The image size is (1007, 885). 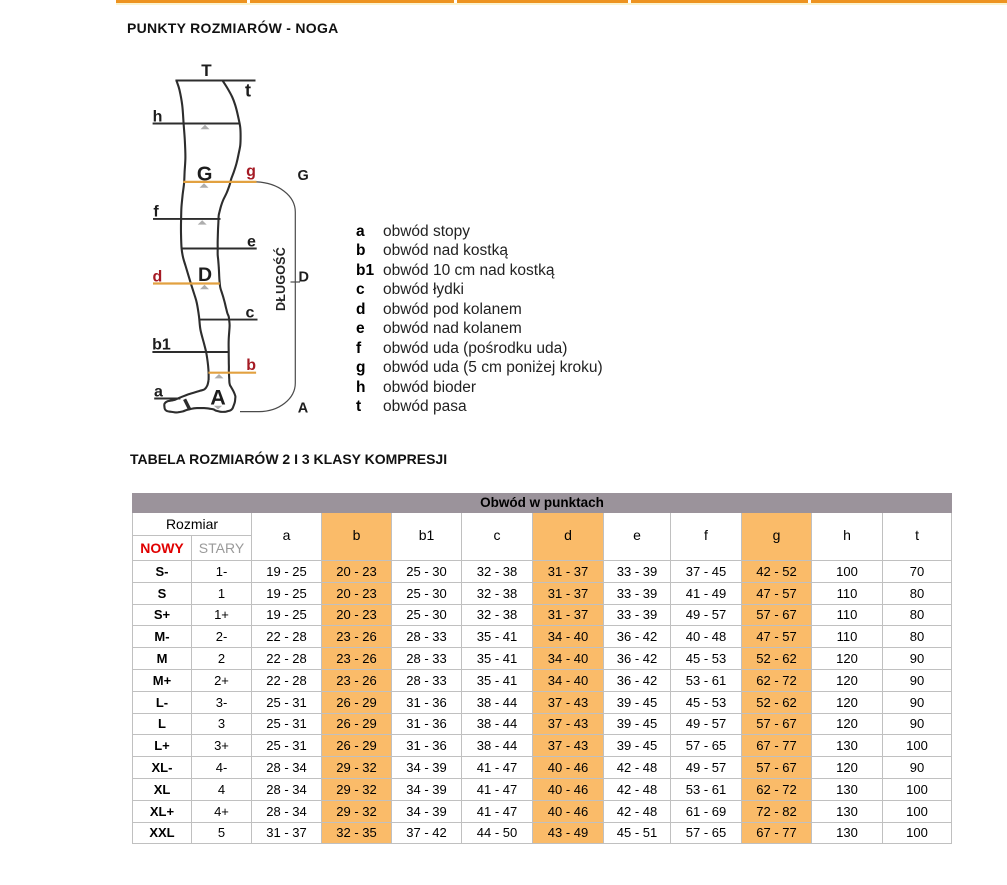 I want to click on svg-text: b1, so click(x=161, y=345).